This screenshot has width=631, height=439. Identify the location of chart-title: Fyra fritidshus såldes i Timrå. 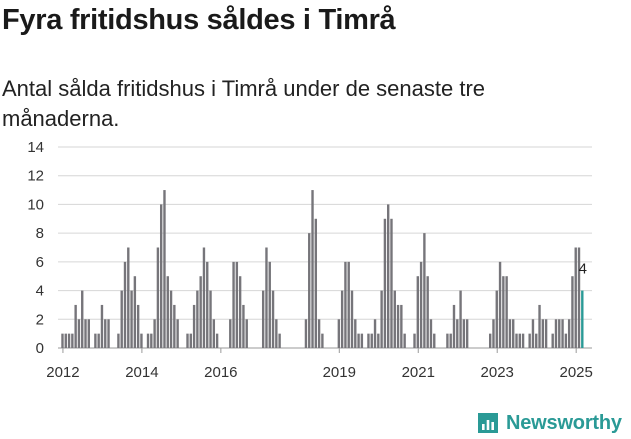
(199, 20).